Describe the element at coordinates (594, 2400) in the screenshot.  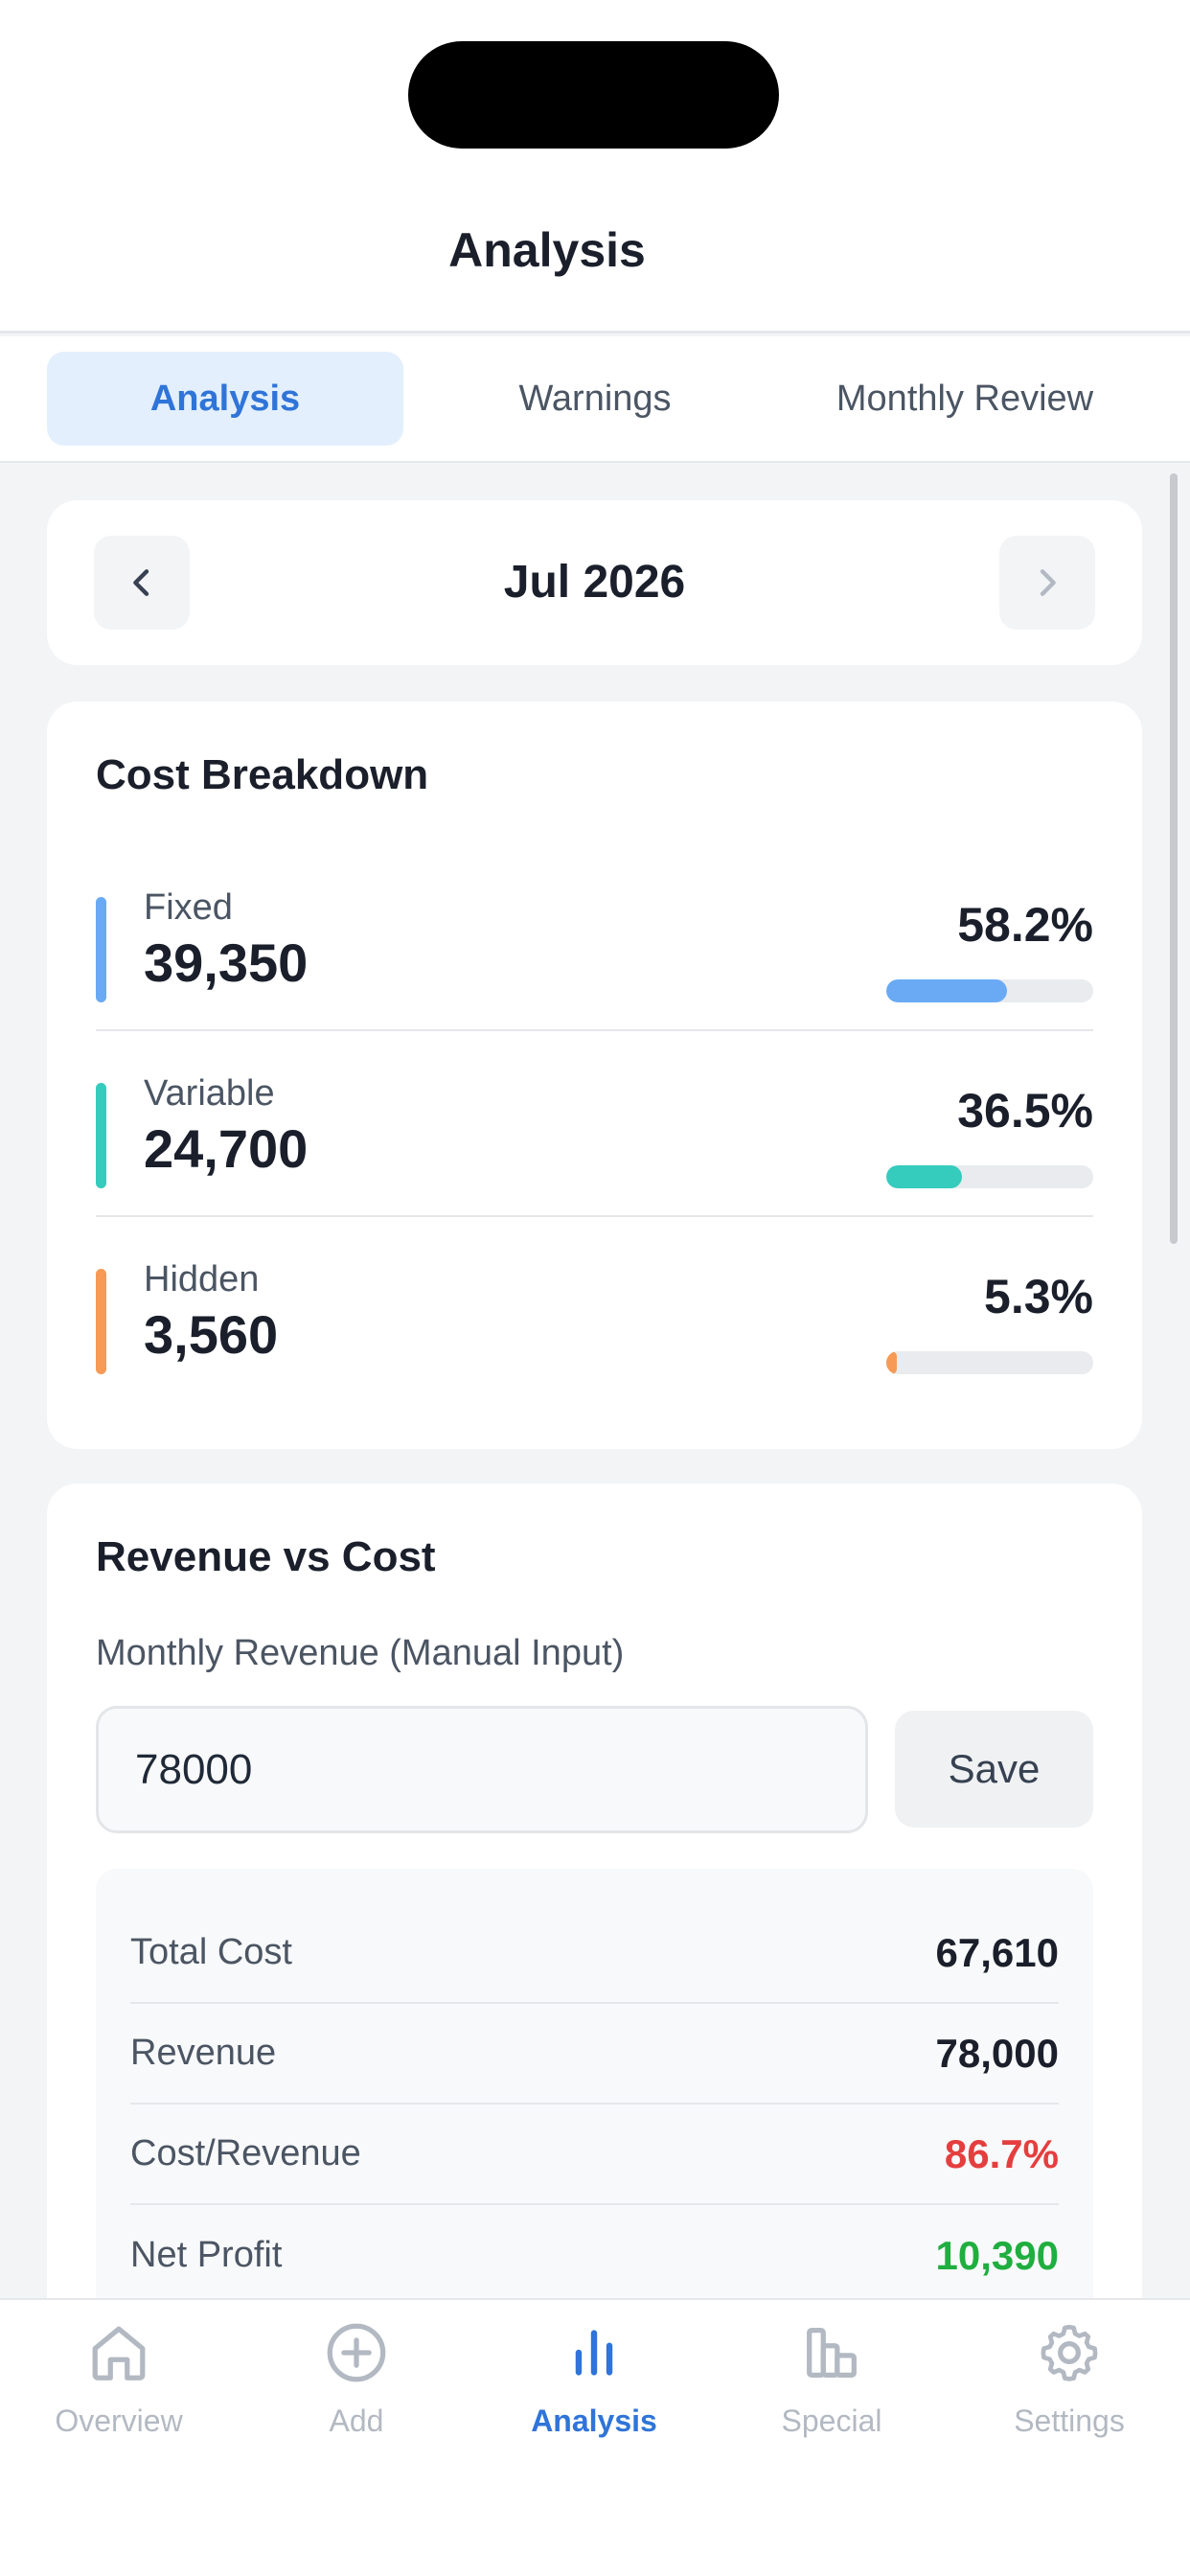
I see `nav-analysis: Analysis` at that location.